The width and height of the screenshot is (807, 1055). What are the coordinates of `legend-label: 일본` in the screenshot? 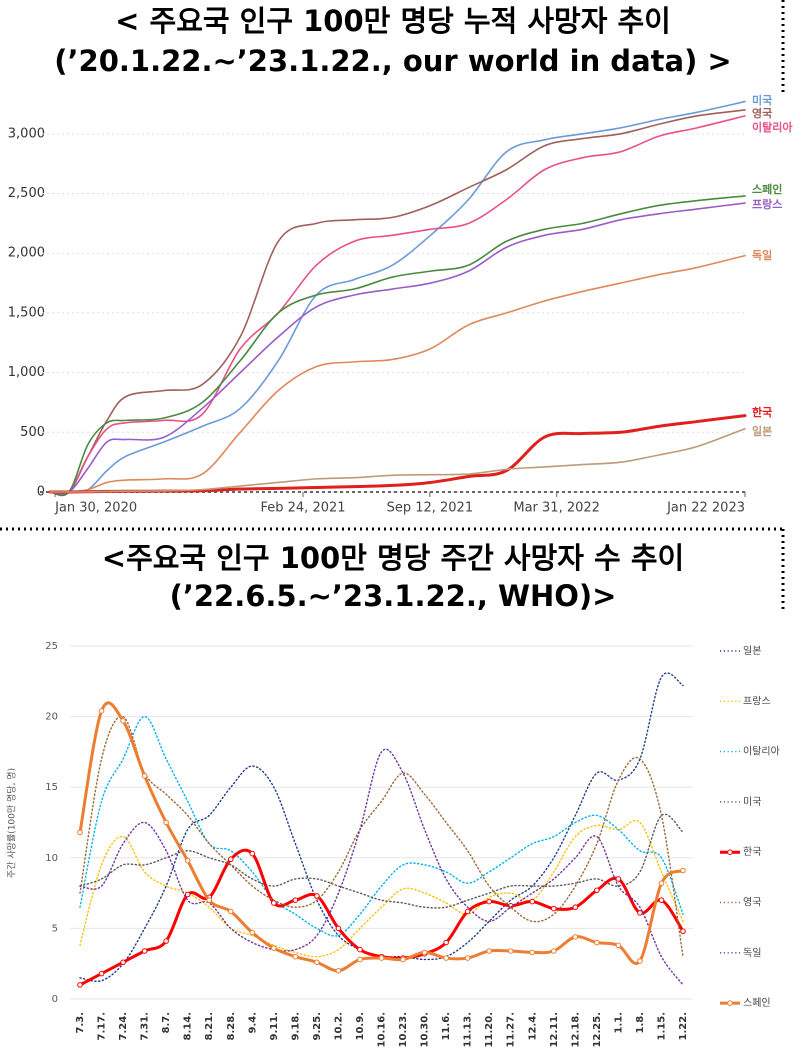 It's located at (752, 651).